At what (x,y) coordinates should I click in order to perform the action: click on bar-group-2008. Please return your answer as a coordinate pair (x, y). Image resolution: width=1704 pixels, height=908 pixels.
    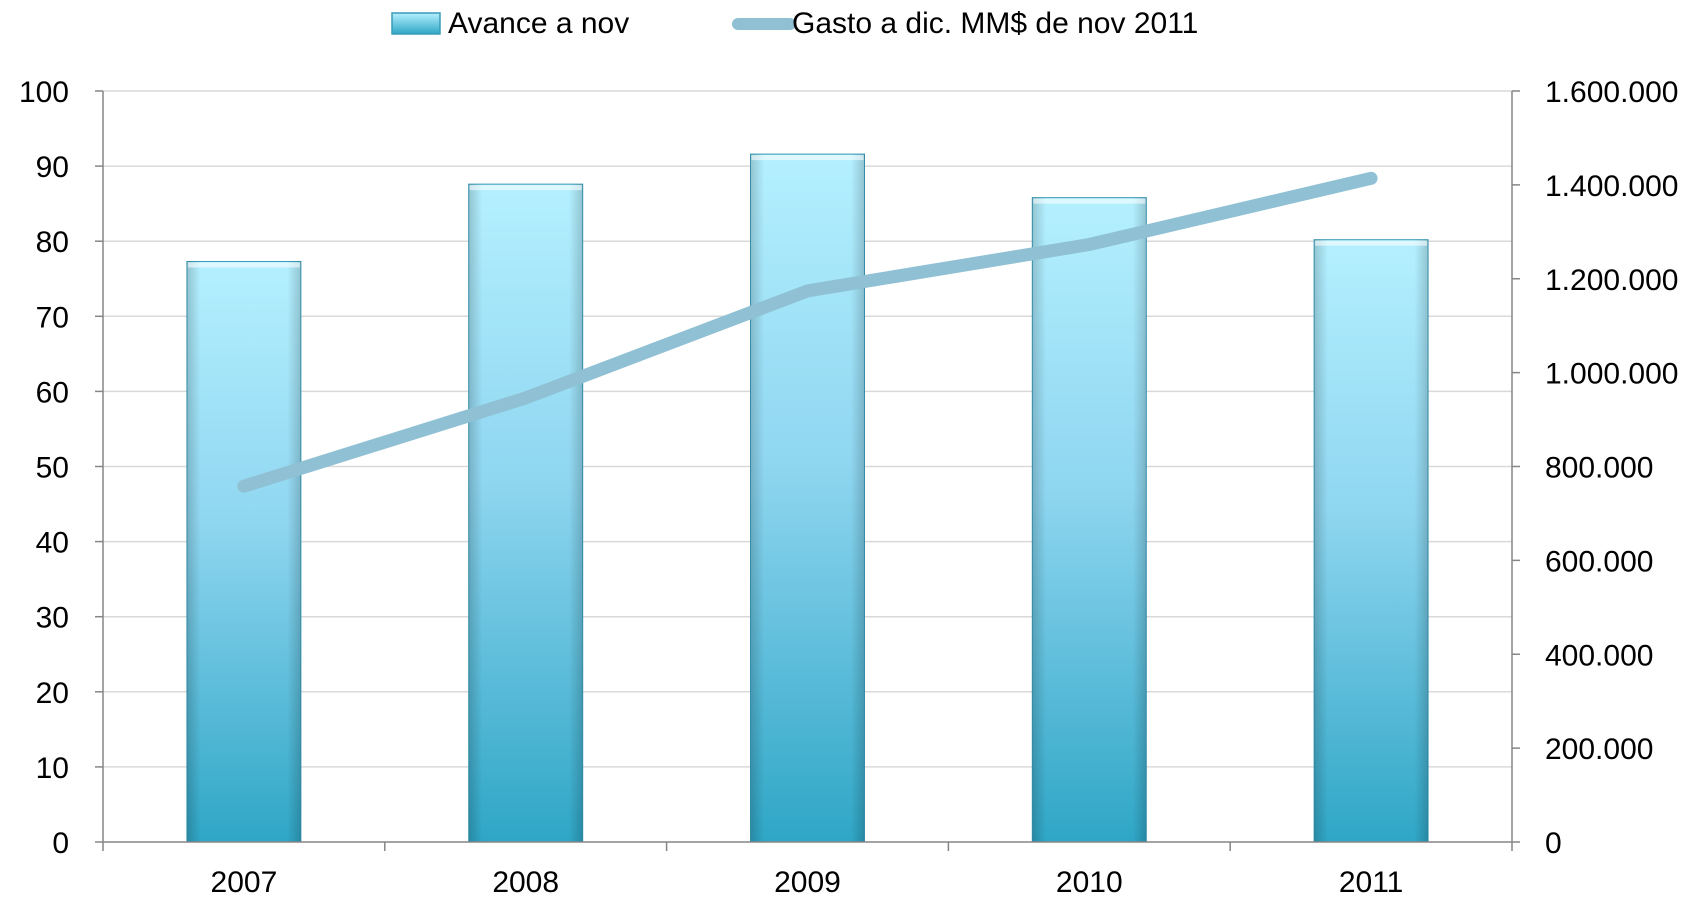
    Looking at the image, I should click on (526, 513).